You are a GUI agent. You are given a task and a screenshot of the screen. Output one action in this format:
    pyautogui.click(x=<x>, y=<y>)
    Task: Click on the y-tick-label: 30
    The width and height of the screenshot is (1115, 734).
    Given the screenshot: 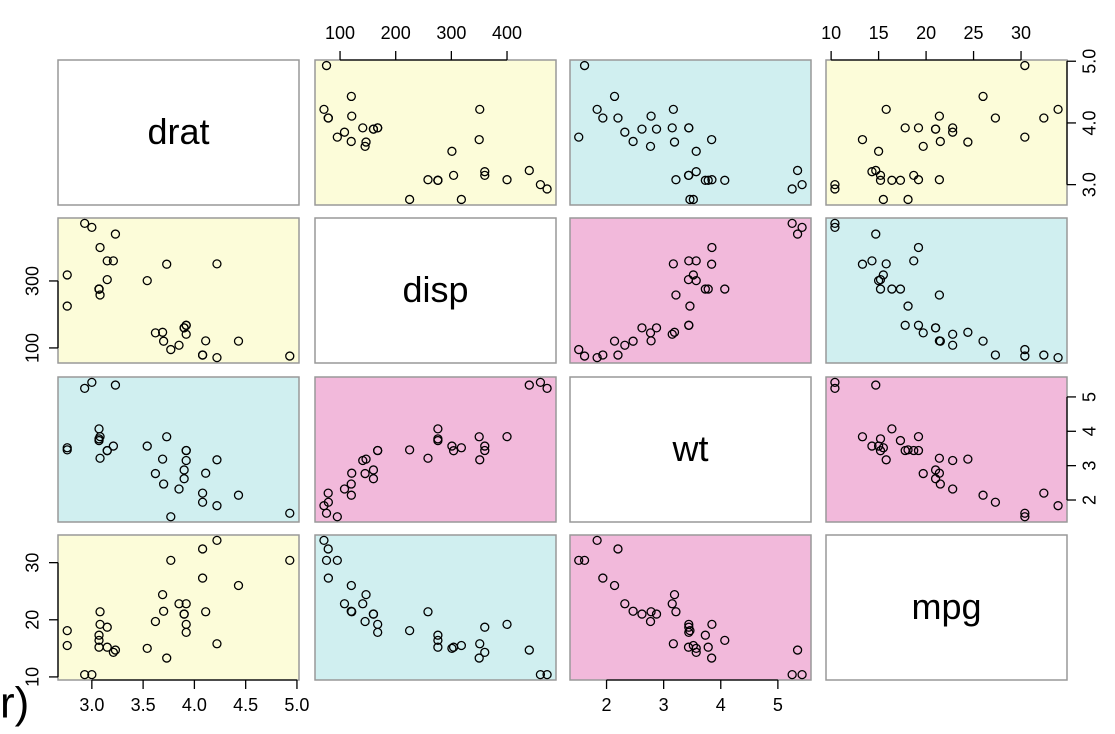 What is the action you would take?
    pyautogui.click(x=33, y=563)
    